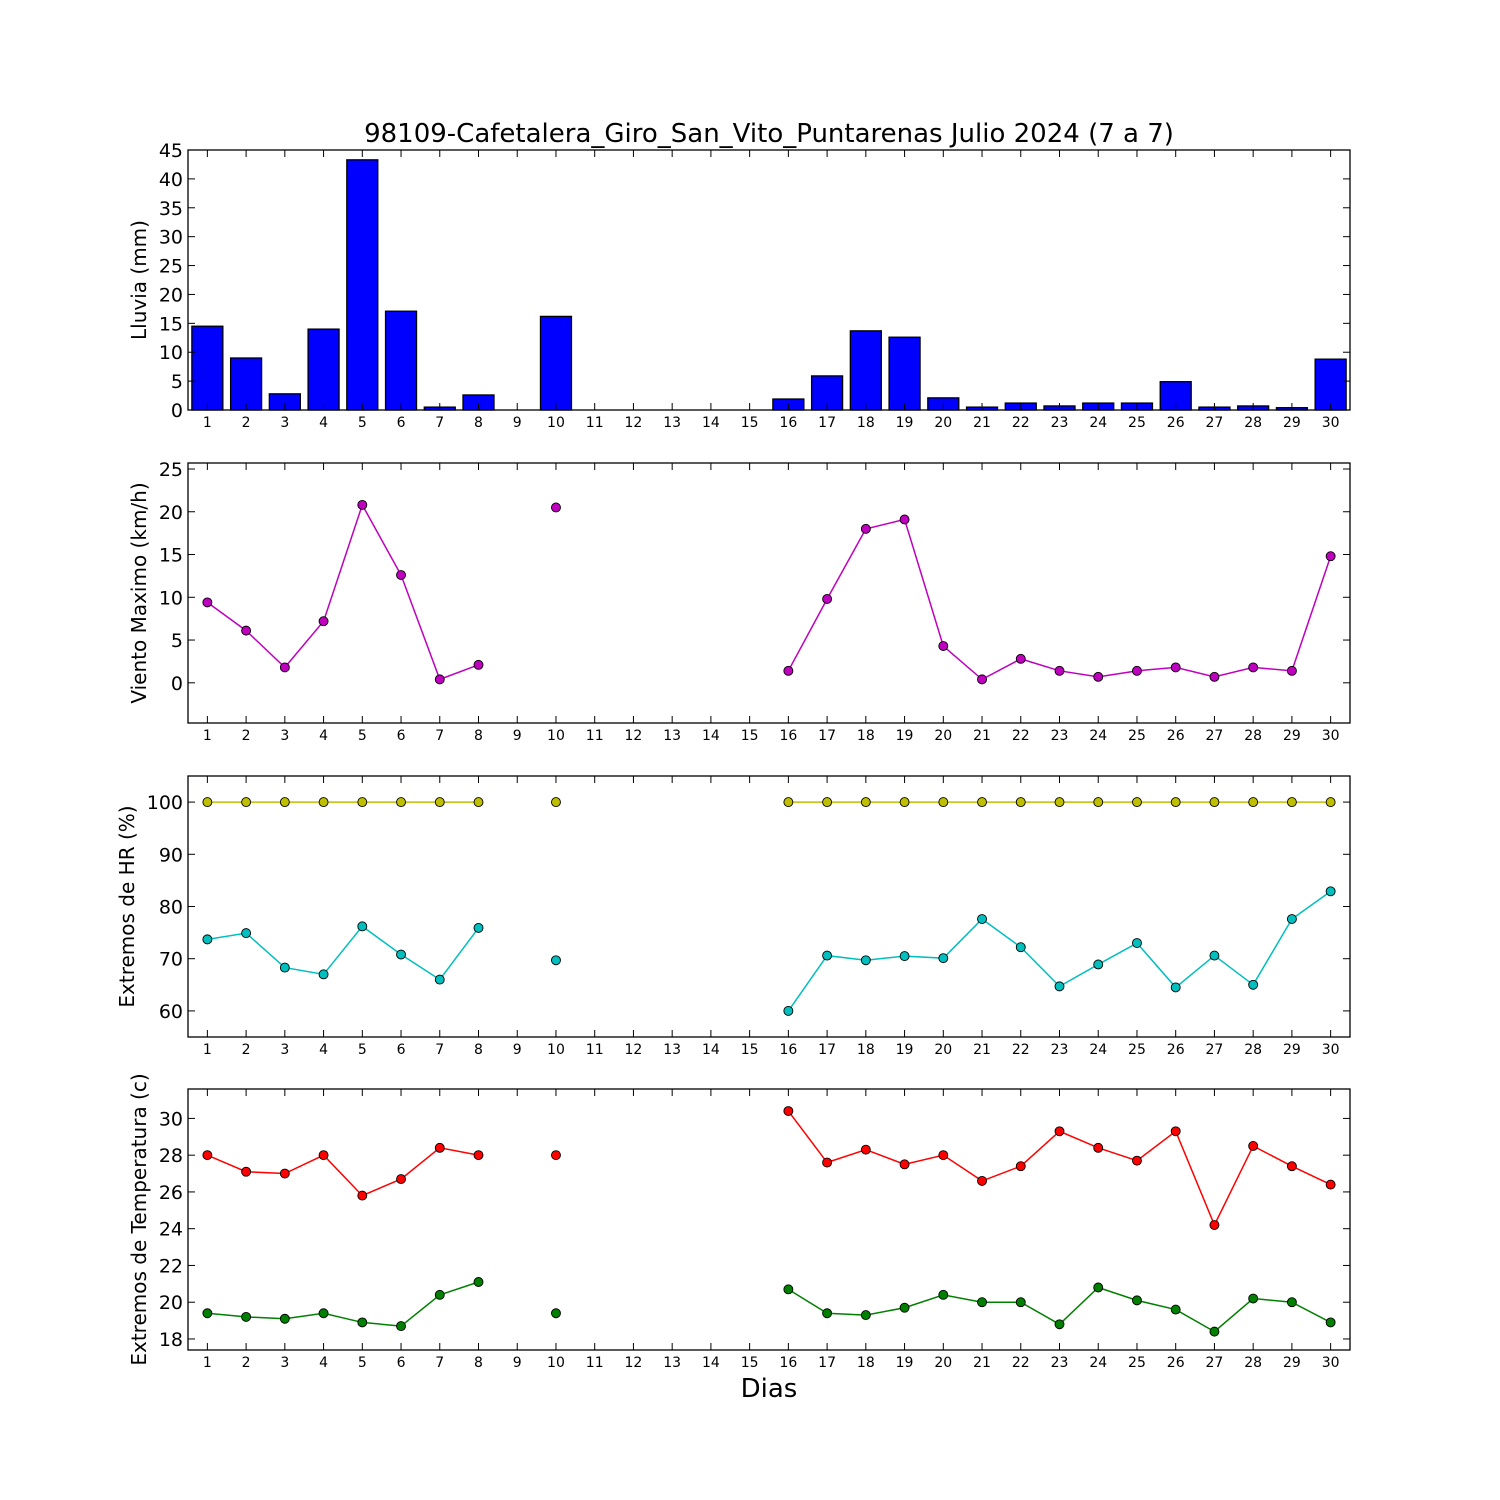 This screenshot has width=1500, height=1500. What do you see at coordinates (171, 324) in the screenshot?
I see `y-tick-label: 15` at bounding box center [171, 324].